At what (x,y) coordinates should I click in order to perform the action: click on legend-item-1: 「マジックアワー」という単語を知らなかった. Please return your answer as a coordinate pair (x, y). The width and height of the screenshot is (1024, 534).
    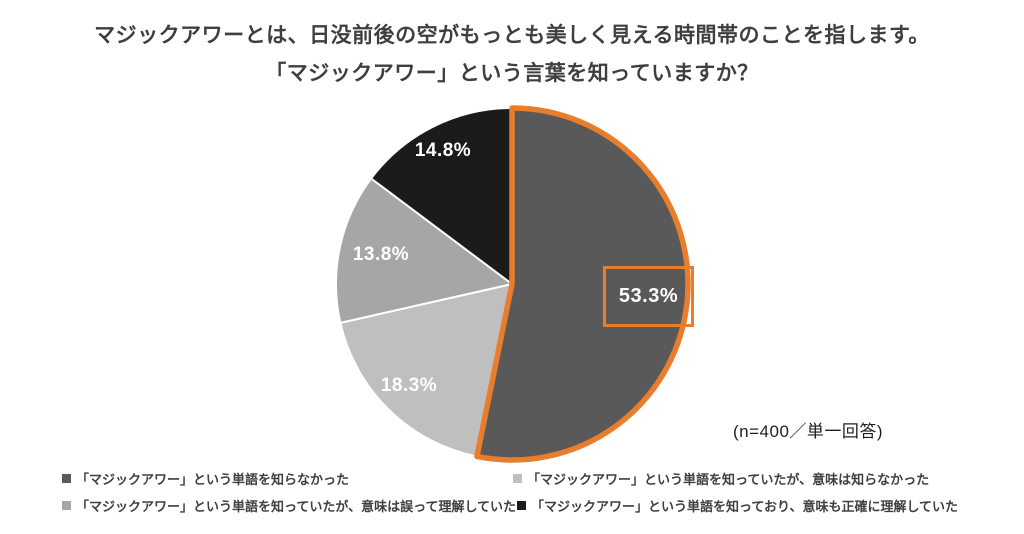
    Looking at the image, I should click on (205, 479).